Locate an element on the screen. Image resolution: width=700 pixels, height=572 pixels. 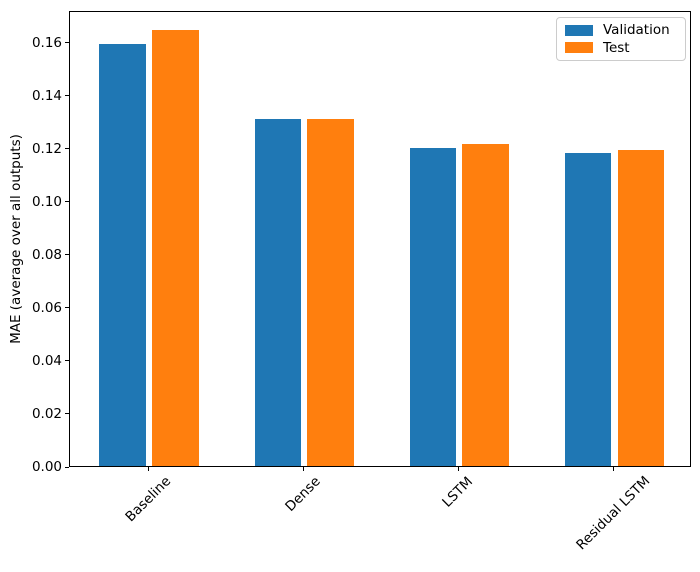
legend-item-validation: Validation is located at coordinates (621, 30).